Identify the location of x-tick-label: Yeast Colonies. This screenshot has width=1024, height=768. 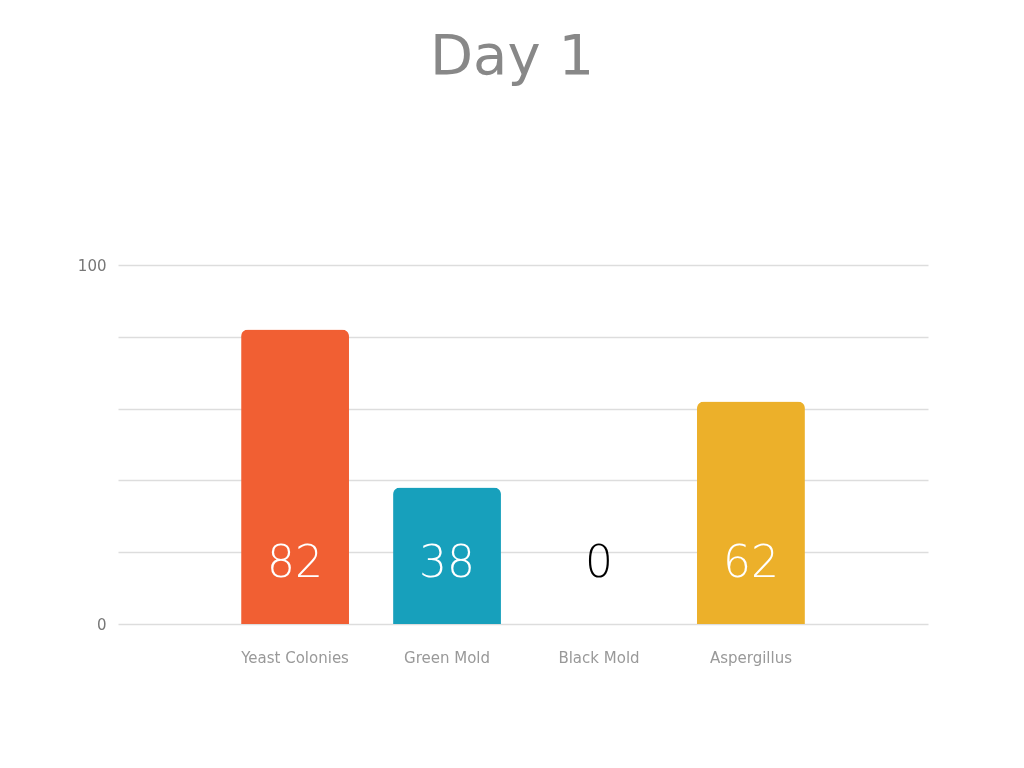
(295, 657).